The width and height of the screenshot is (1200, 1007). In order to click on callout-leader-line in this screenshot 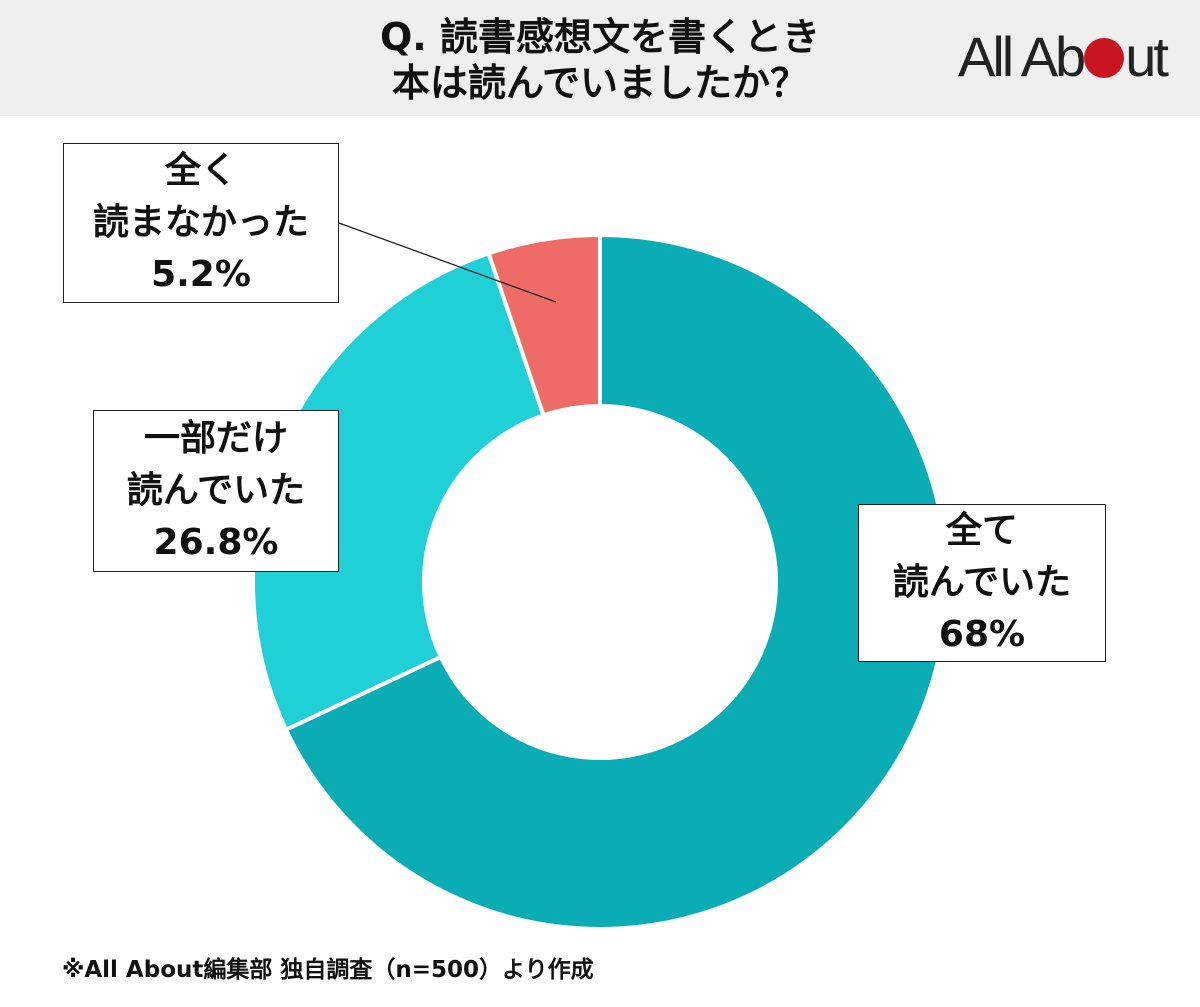, I will do `click(447, 262)`.